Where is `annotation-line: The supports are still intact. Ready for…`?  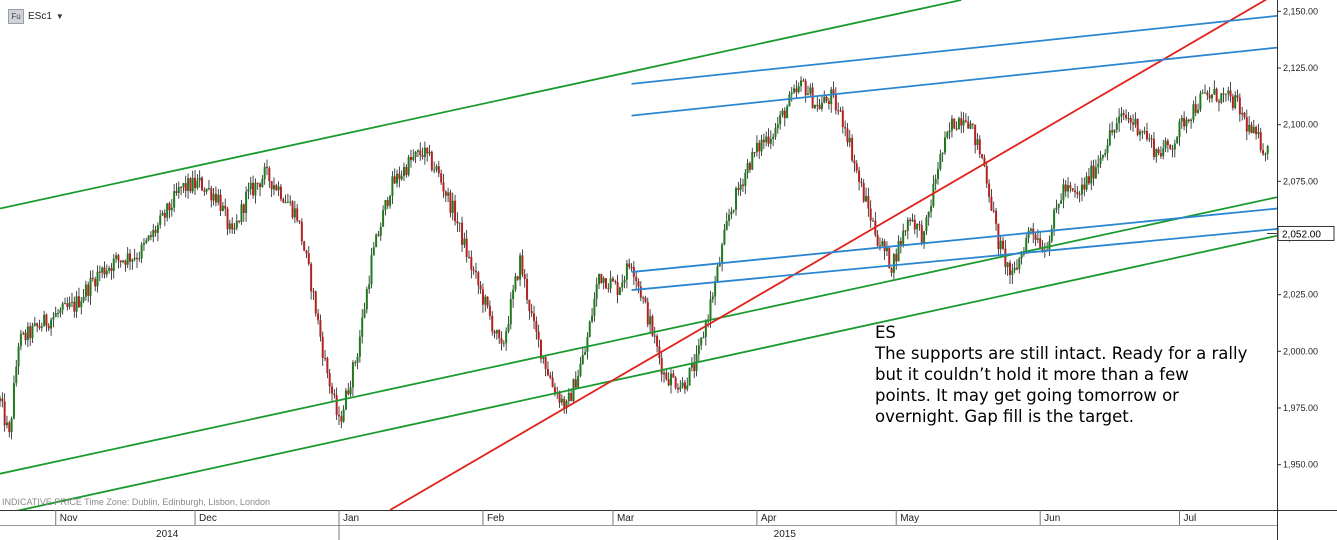
annotation-line: The supports are still intact. Ready for… is located at coordinates (1061, 353).